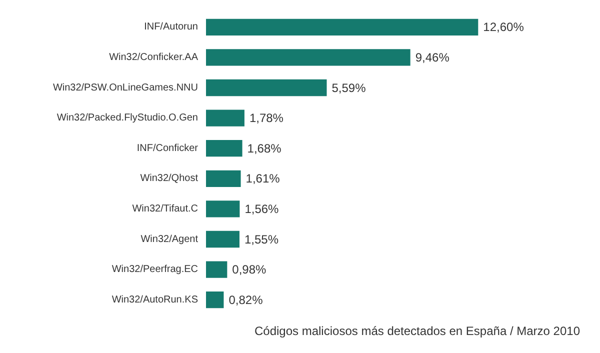 This screenshot has width=600, height=353. I want to click on y-tick-label: Win32/PSW.OnLineGames.NNU, so click(125, 88).